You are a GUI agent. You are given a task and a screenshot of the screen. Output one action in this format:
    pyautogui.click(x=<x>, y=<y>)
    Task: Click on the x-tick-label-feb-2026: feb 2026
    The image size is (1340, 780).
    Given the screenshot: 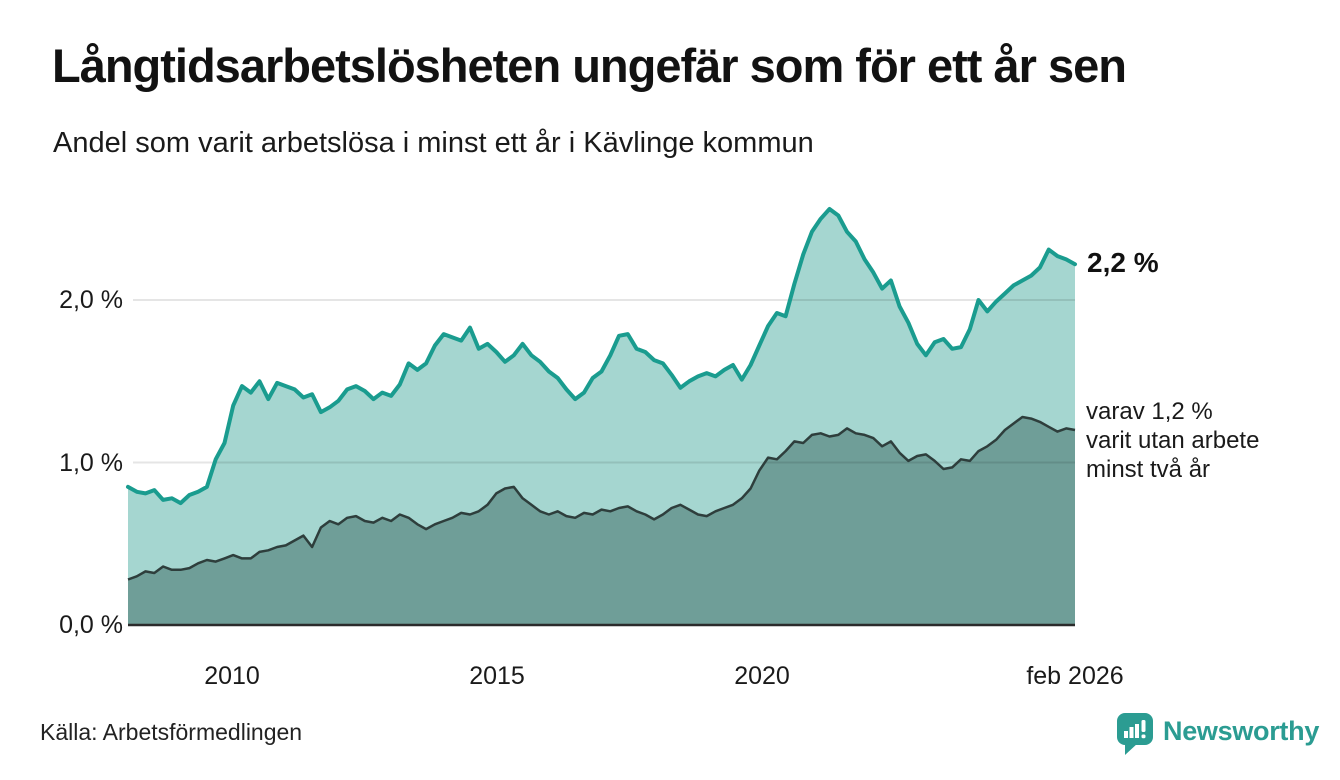 What is the action you would take?
    pyautogui.click(x=1075, y=676)
    